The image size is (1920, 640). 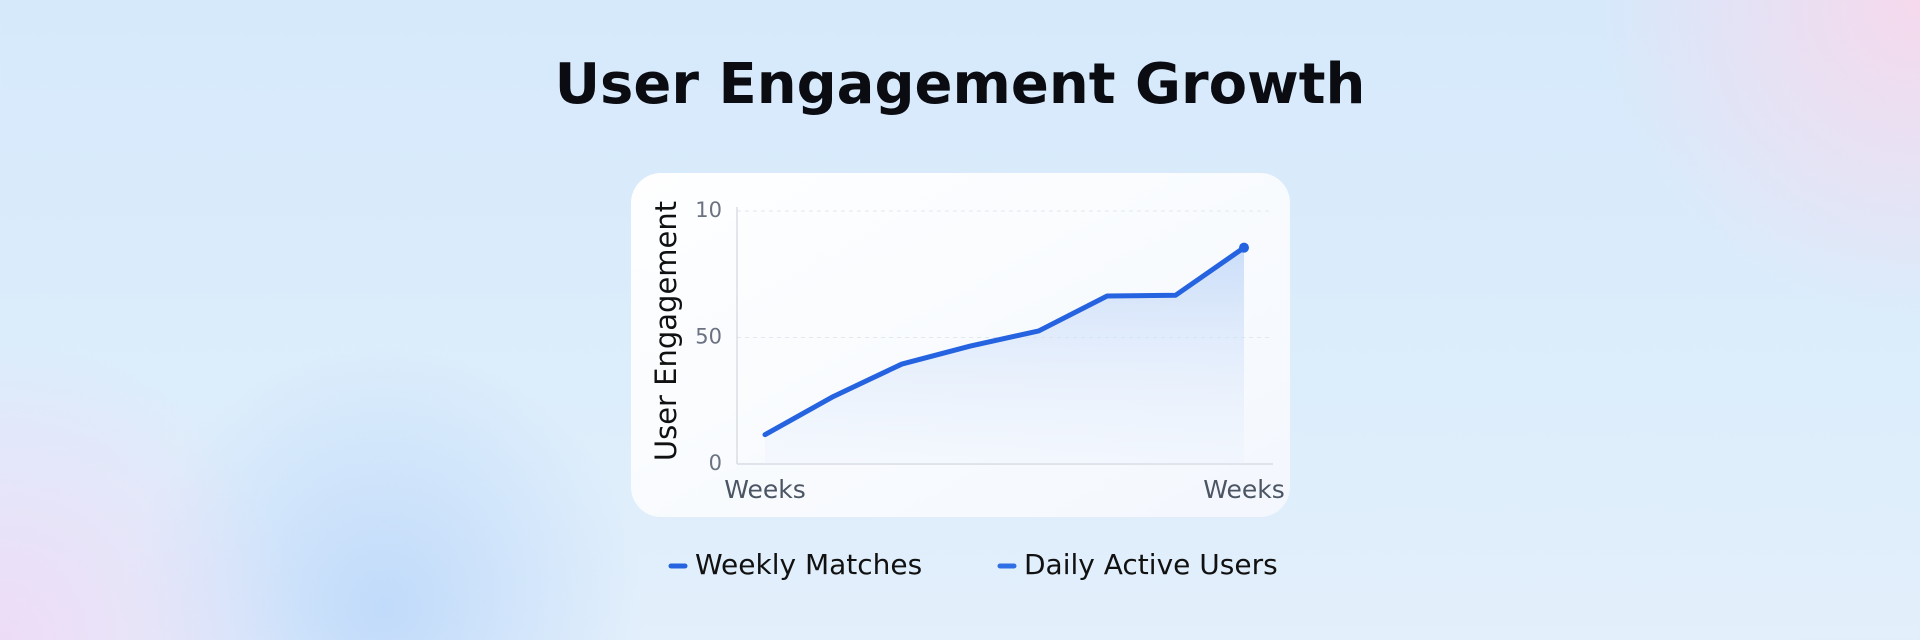 I want to click on line-area, so click(x=1004, y=355).